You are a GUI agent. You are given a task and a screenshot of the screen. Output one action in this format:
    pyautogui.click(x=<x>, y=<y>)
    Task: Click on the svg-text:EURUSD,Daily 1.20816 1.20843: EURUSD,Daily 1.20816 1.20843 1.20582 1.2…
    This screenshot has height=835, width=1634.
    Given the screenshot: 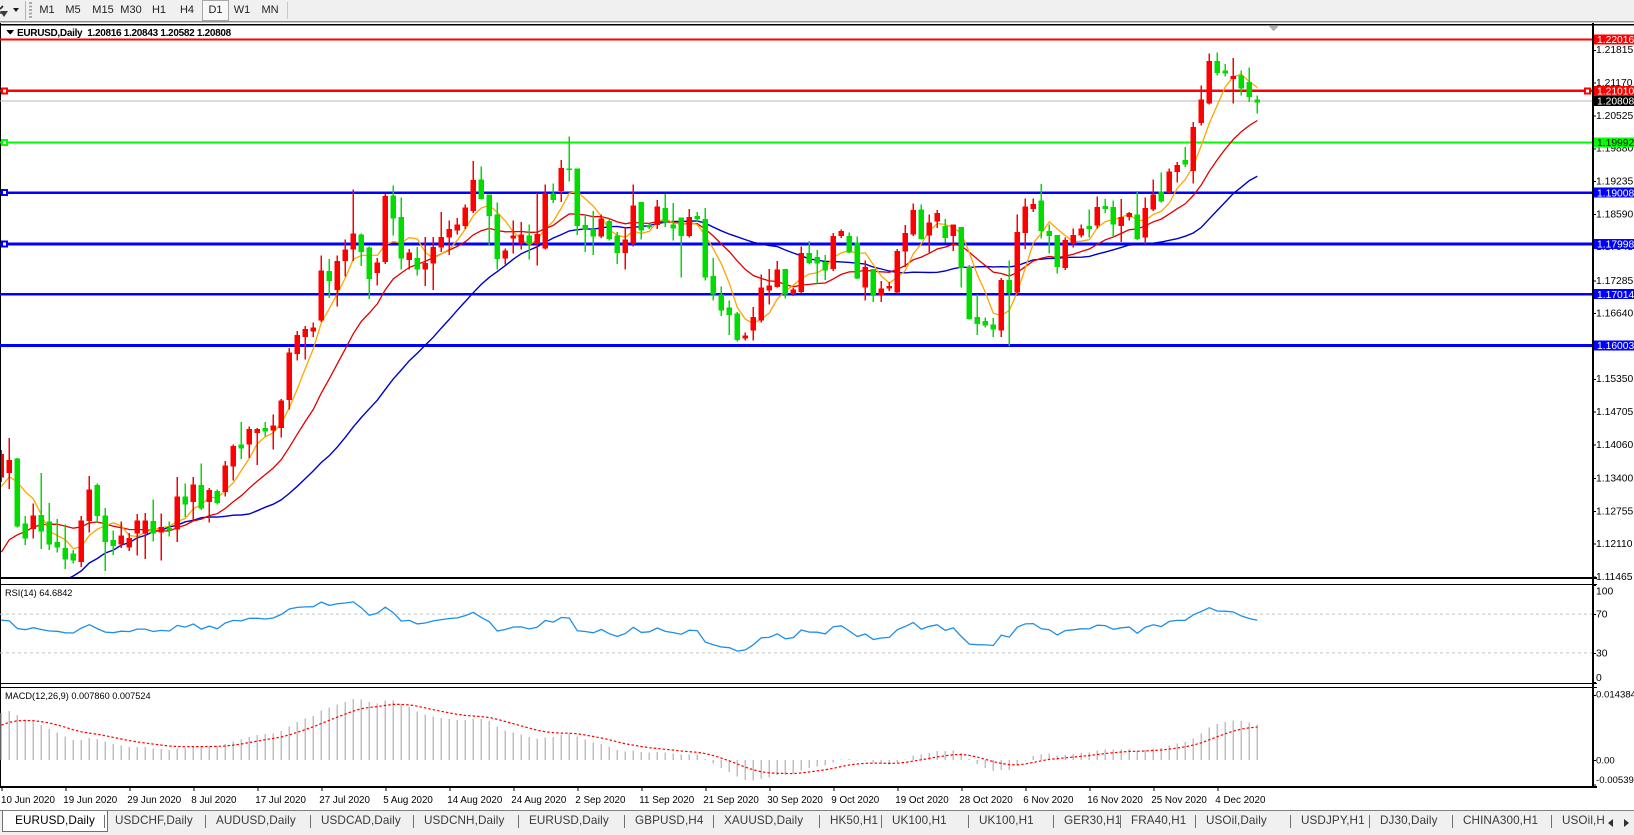 What is the action you would take?
    pyautogui.click(x=124, y=33)
    